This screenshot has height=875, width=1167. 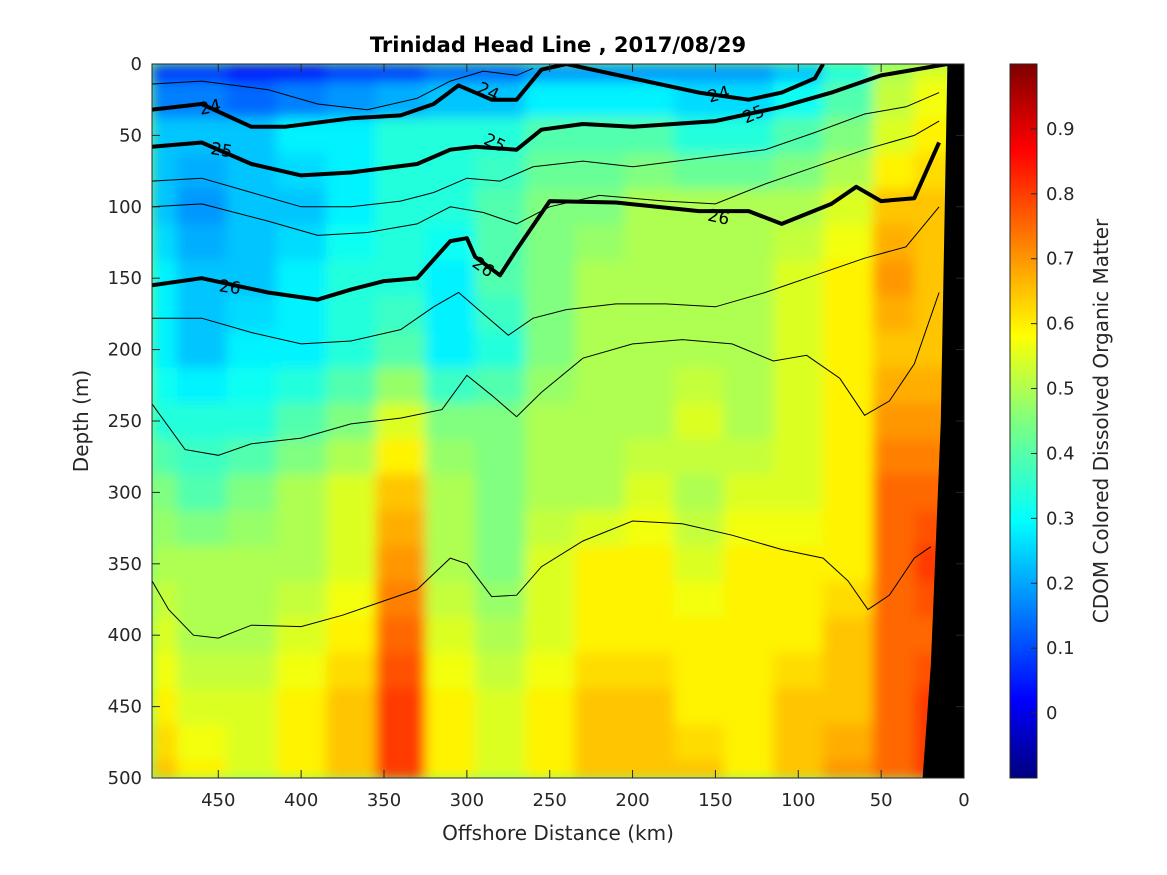 I want to click on colorbar-tick-label: 0.7, so click(x=1060, y=259).